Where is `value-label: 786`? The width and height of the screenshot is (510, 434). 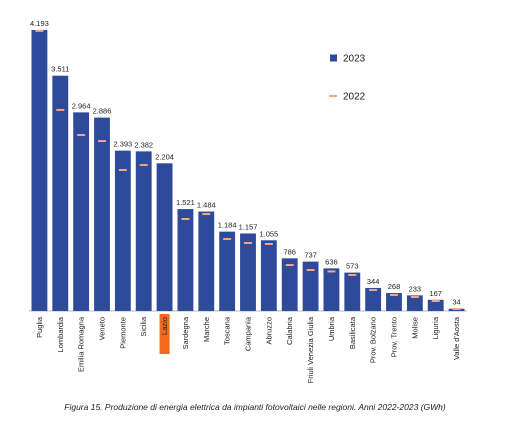 value-label: 786 is located at coordinates (289, 251).